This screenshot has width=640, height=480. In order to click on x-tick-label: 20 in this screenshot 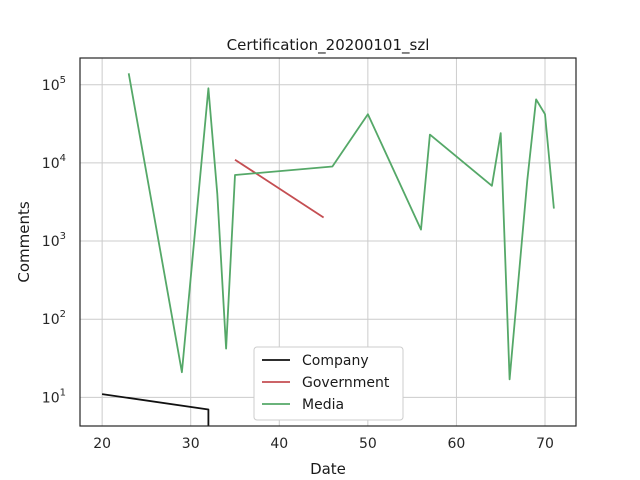, I will do `click(102, 444)`.